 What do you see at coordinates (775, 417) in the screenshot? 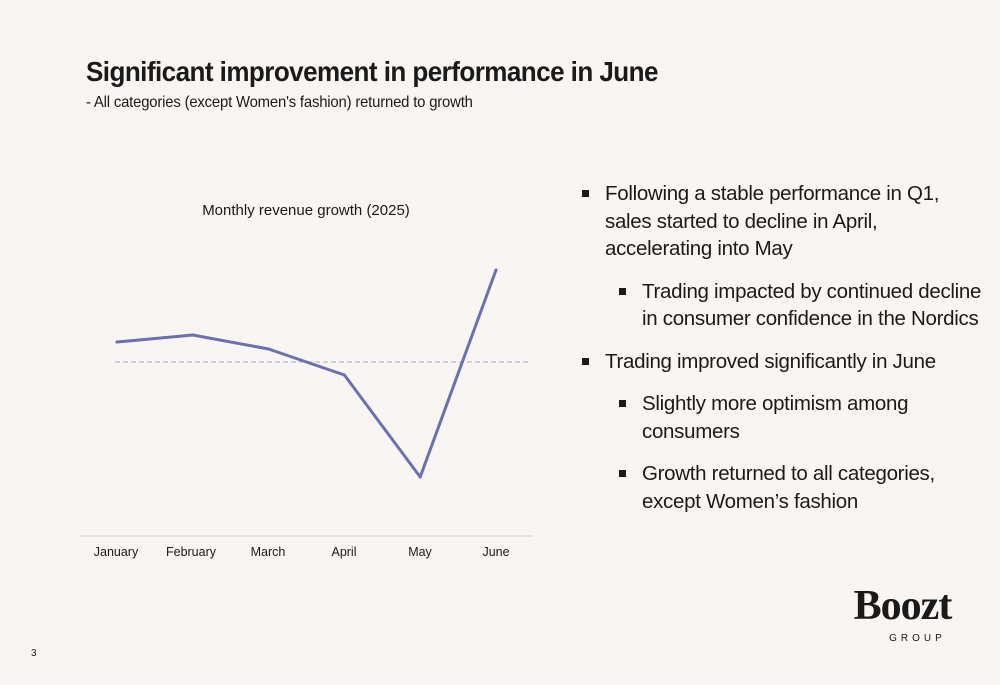
I see `bullet-text: Slightly more optimism among consumers` at bounding box center [775, 417].